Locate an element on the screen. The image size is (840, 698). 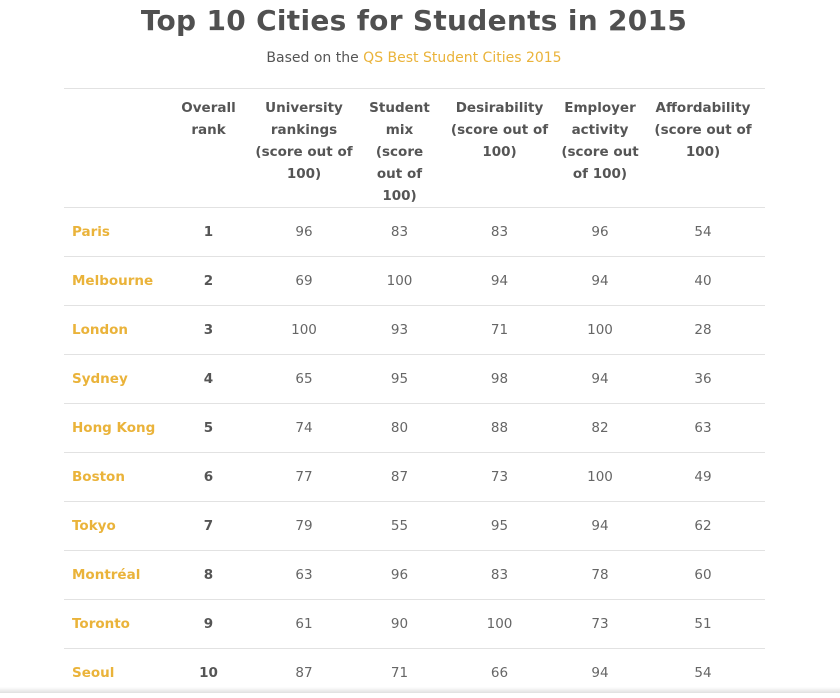
header-affordability: Affordability (score out of 100) is located at coordinates (703, 148).